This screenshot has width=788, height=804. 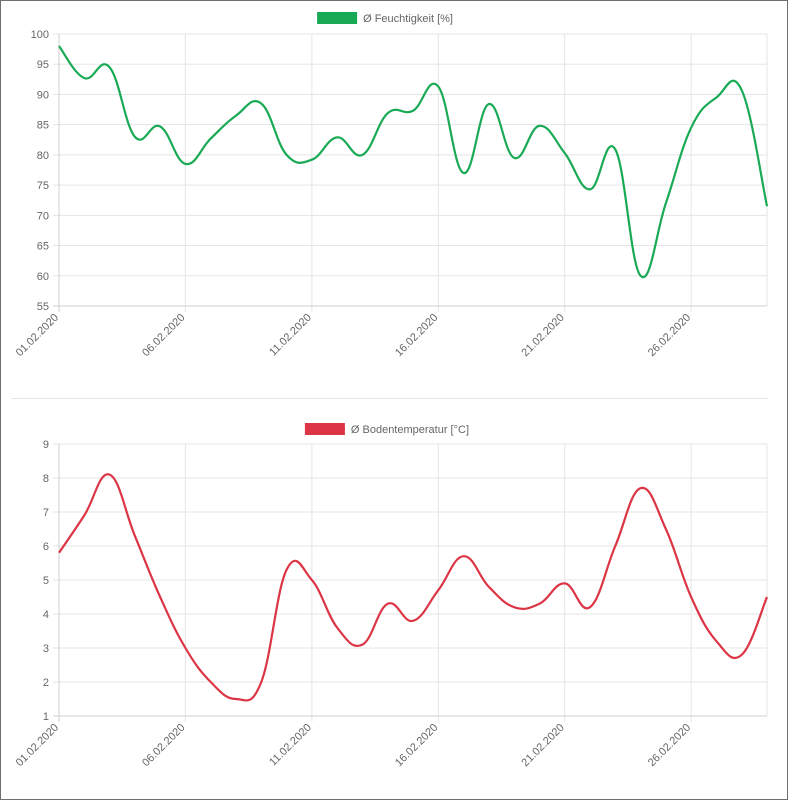 What do you see at coordinates (46, 683) in the screenshot?
I see `y-tick-label: 2` at bounding box center [46, 683].